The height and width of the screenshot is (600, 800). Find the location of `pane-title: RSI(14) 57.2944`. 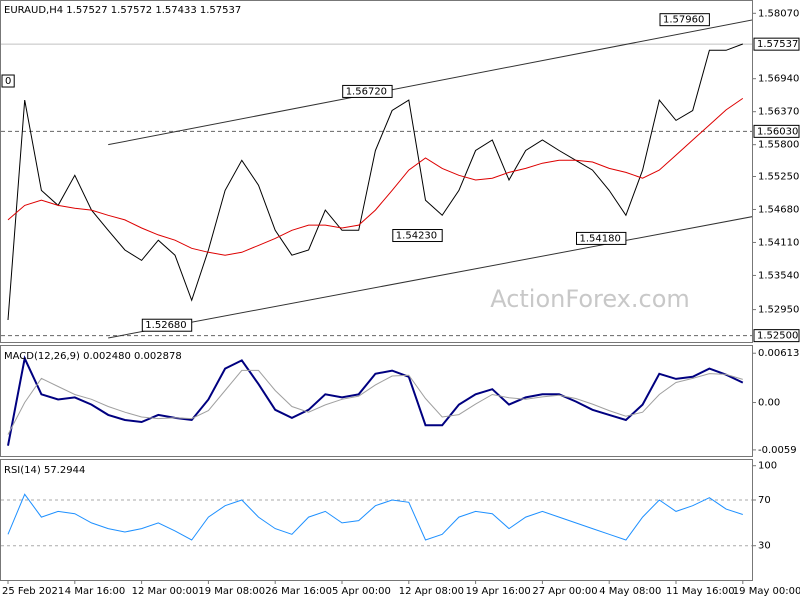

pane-title: RSI(14) 57.2944 is located at coordinates (44, 470).